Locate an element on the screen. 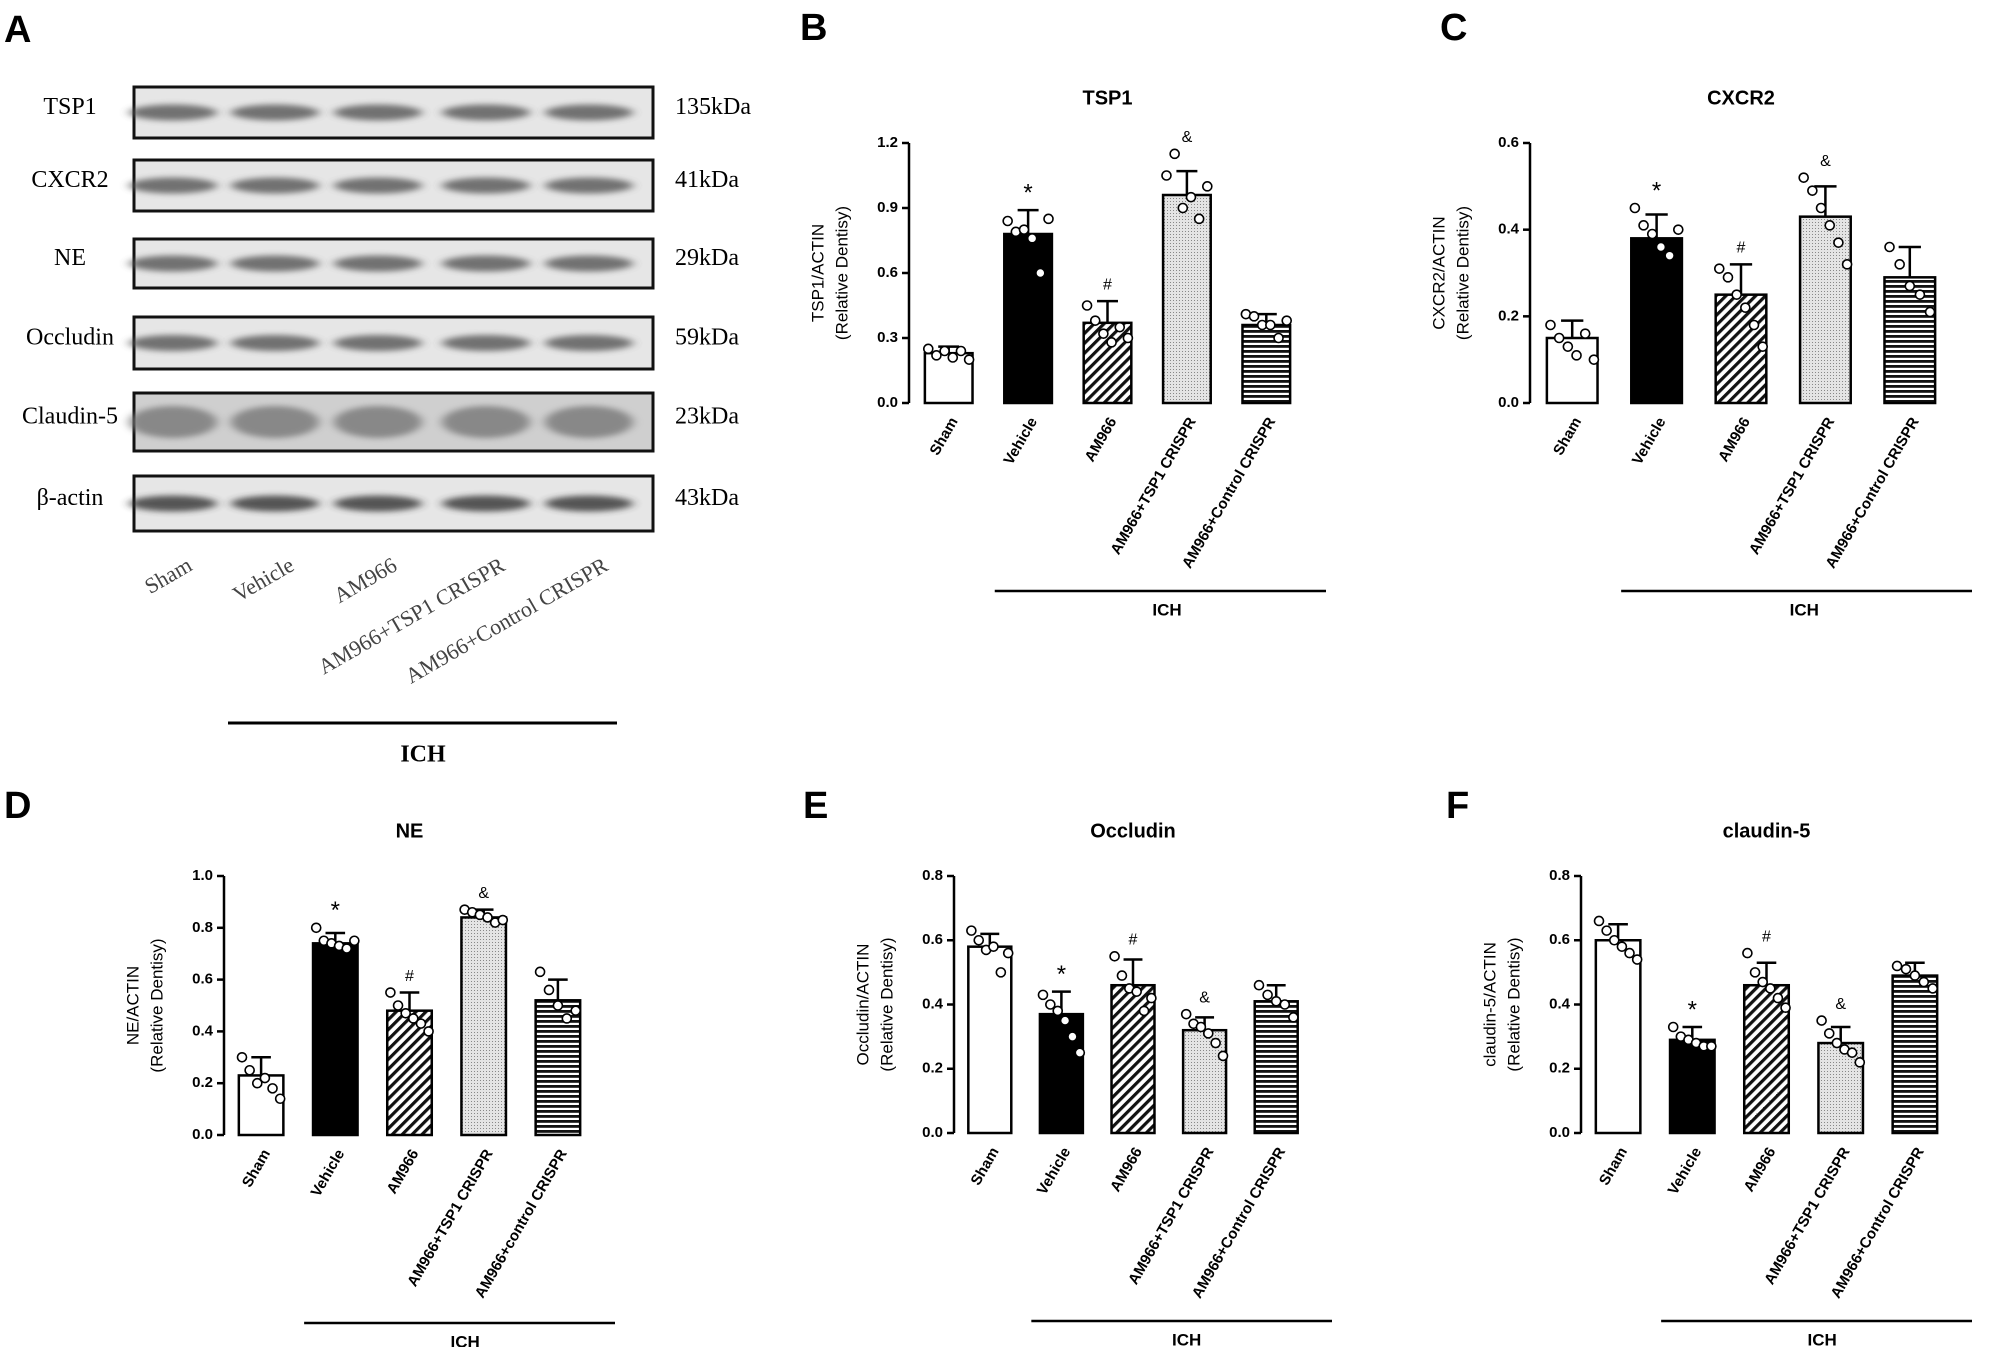 The height and width of the screenshot is (1347, 2008). protein-label: β-actin is located at coordinates (70, 498).